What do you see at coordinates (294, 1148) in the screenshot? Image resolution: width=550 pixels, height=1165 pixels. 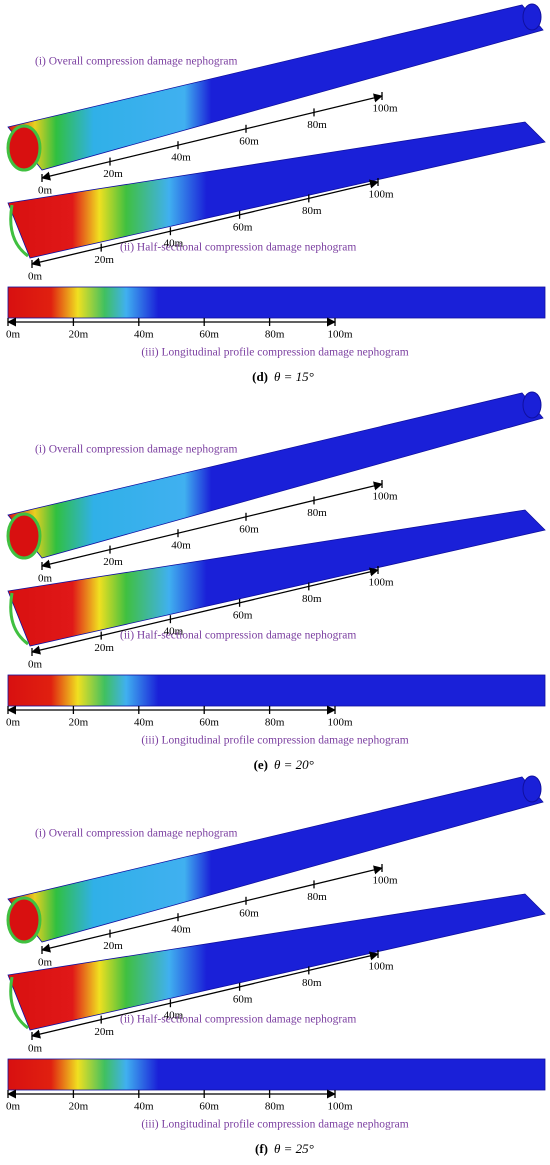 I see `caption-angle: θ = 25°` at bounding box center [294, 1148].